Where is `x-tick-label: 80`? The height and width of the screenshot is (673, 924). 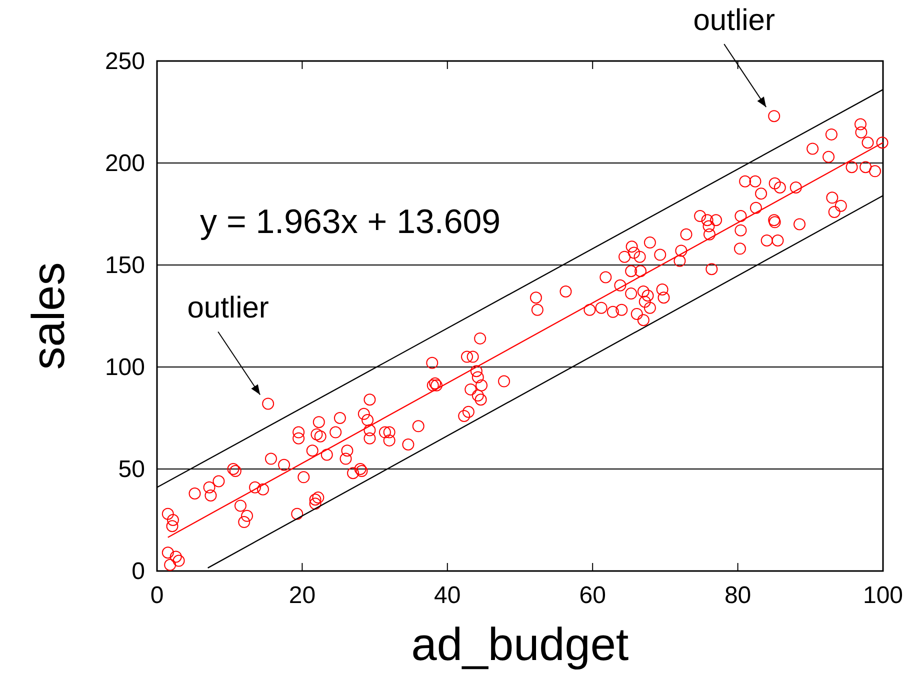
x-tick-label: 80 is located at coordinates (738, 595).